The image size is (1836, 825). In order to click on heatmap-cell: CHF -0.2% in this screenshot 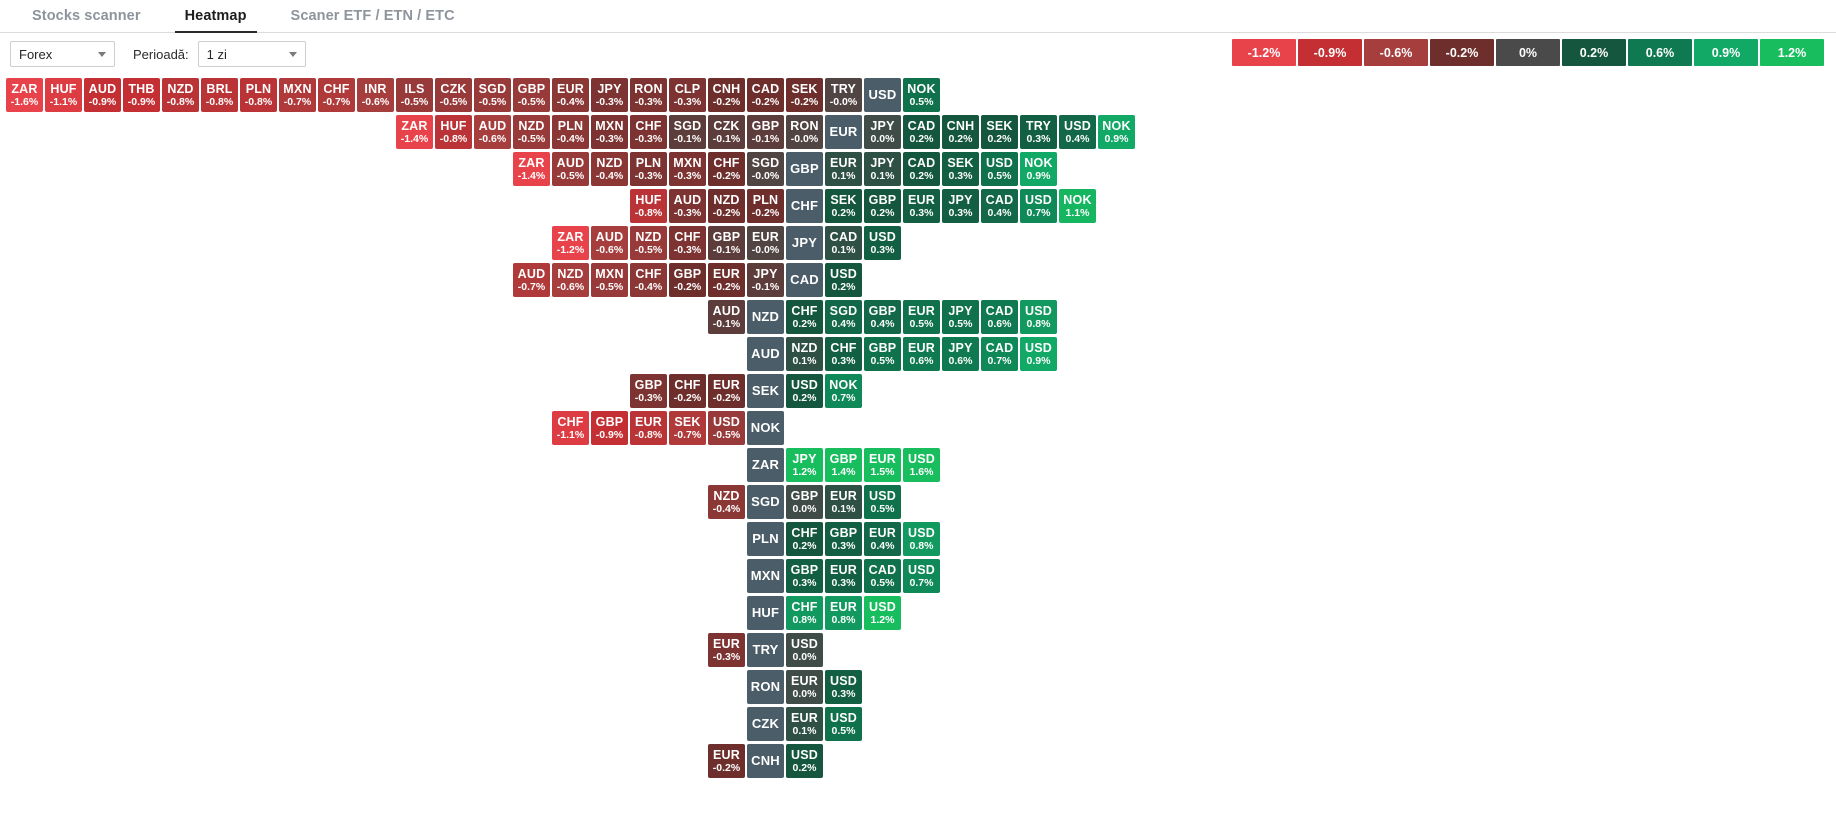, I will do `click(726, 169)`.